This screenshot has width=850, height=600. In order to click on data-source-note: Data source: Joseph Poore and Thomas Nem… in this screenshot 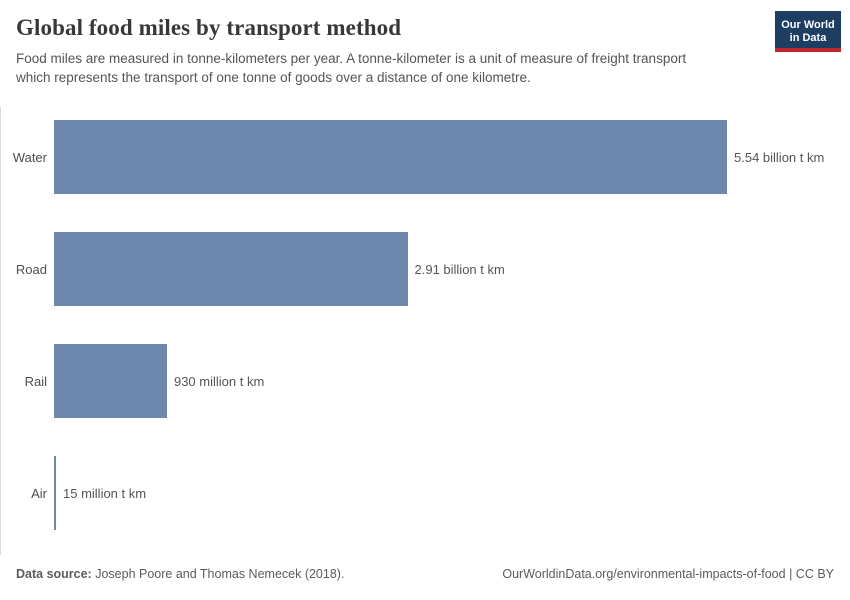, I will do `click(180, 574)`.